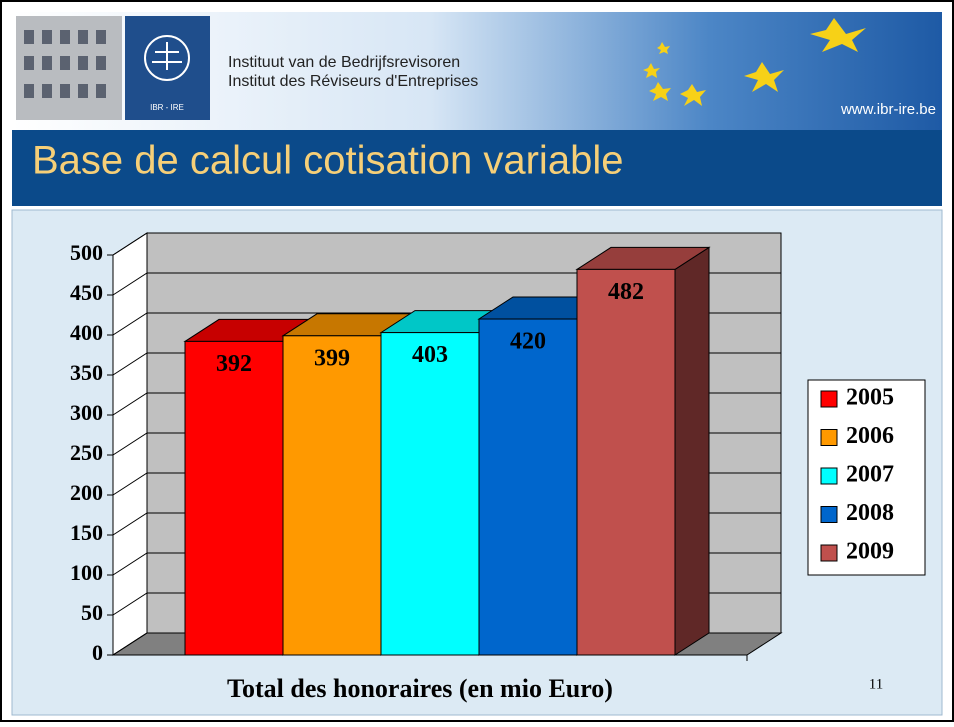 Image resolution: width=954 pixels, height=727 pixels. I want to click on stars, so click(754, 62).